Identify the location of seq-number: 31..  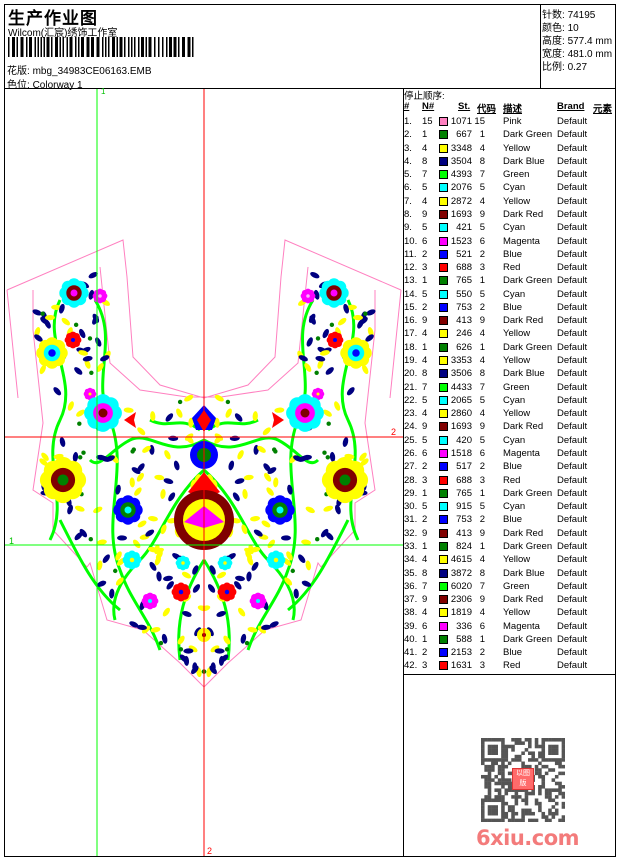
(411, 520).